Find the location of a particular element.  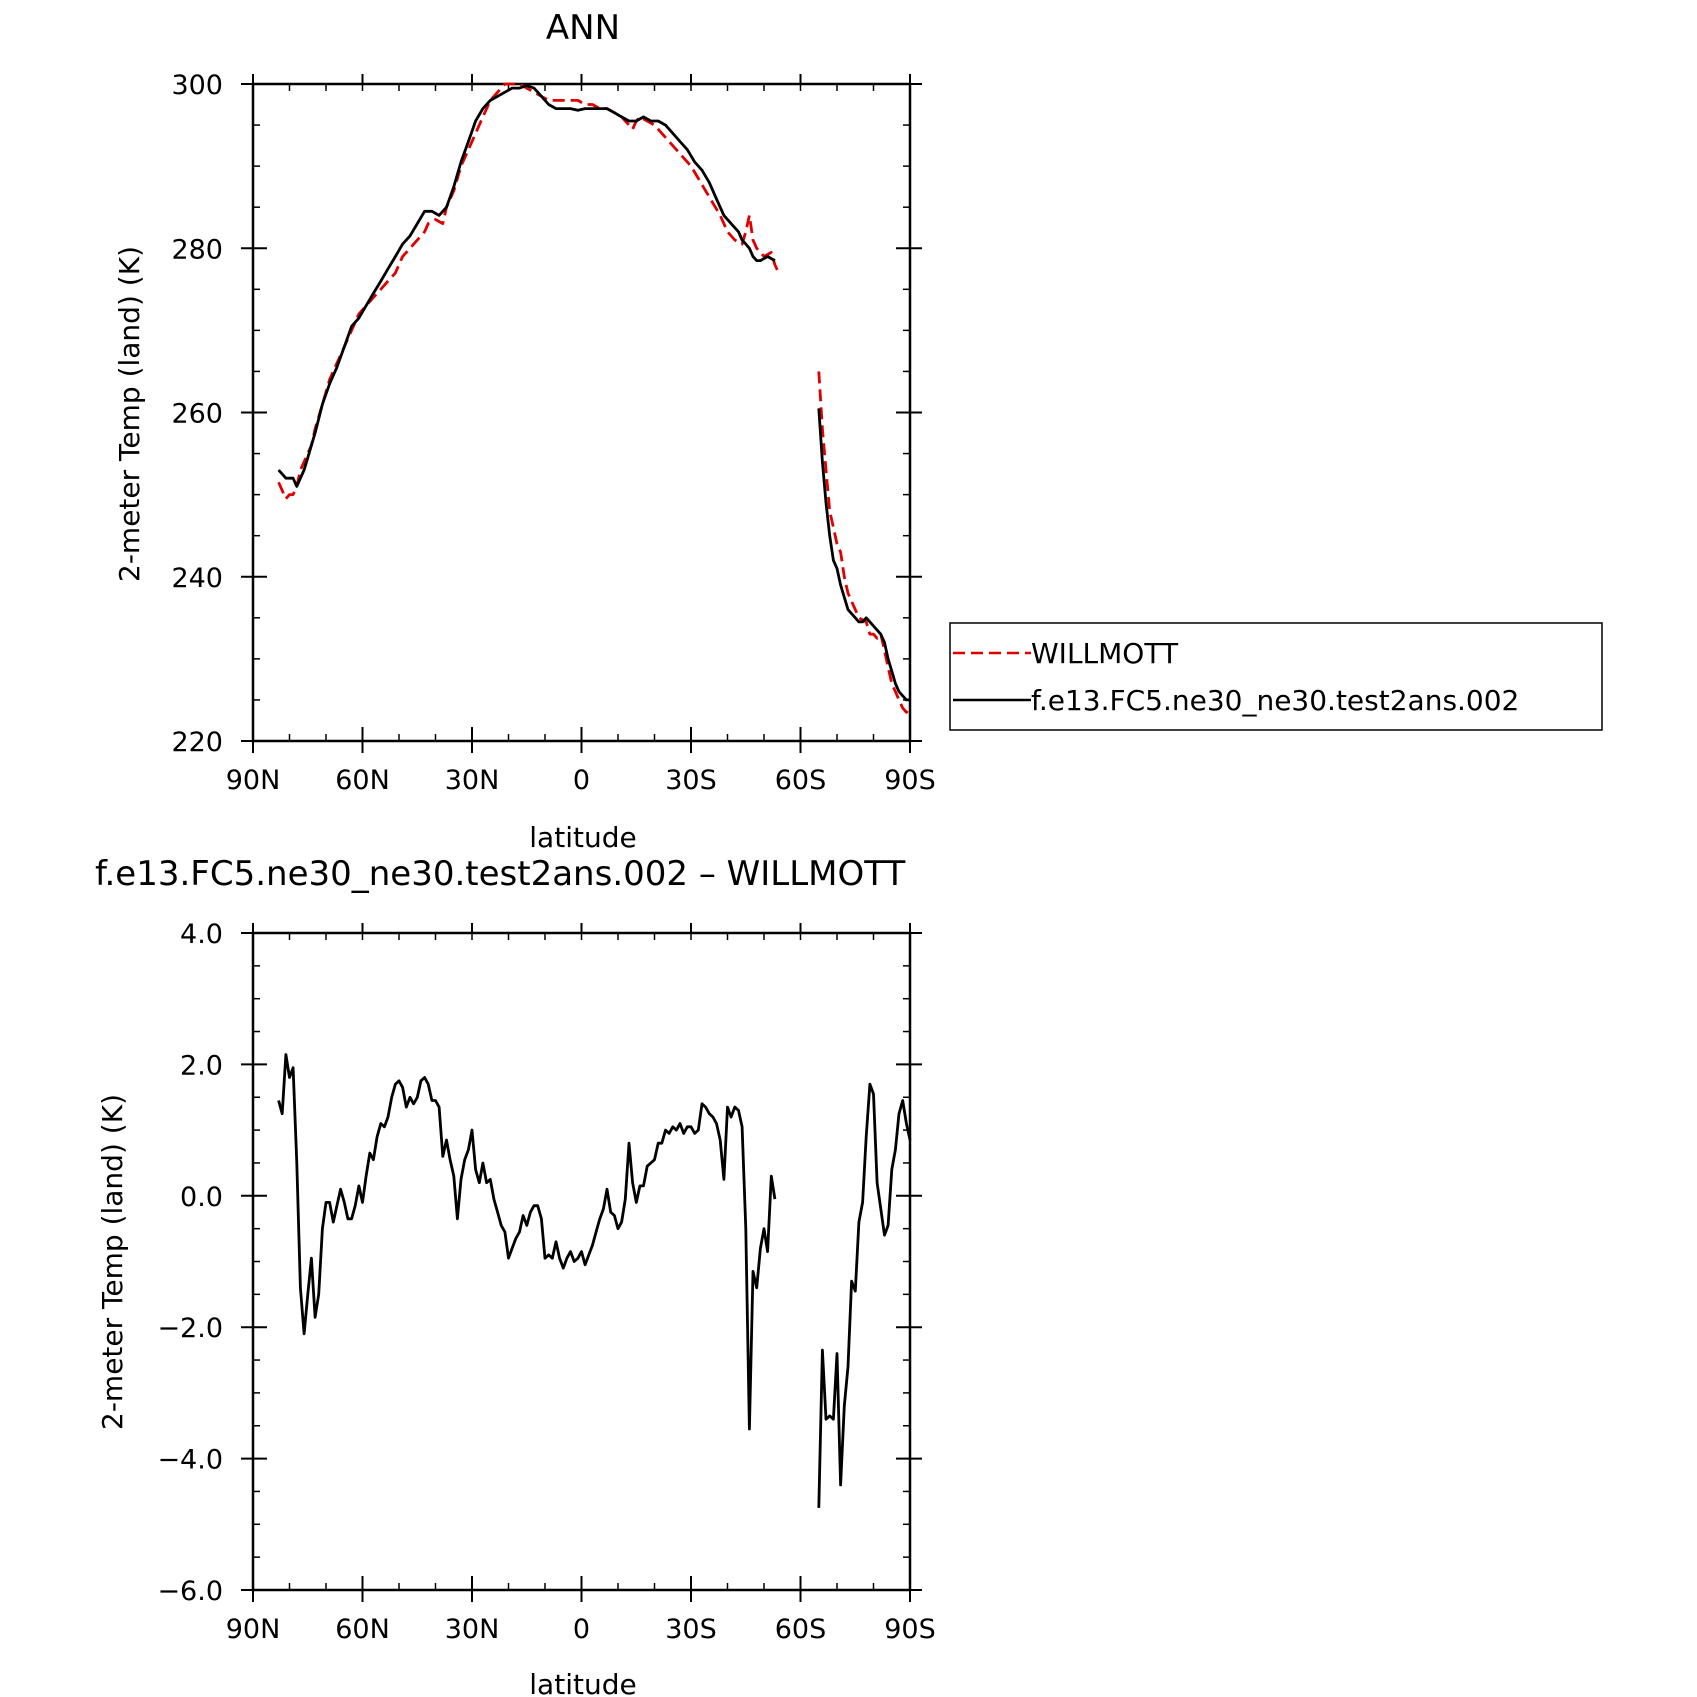

legend-label-model: f.e13.FC5.ne30_ne30.test2ans.002 is located at coordinates (1275, 700).